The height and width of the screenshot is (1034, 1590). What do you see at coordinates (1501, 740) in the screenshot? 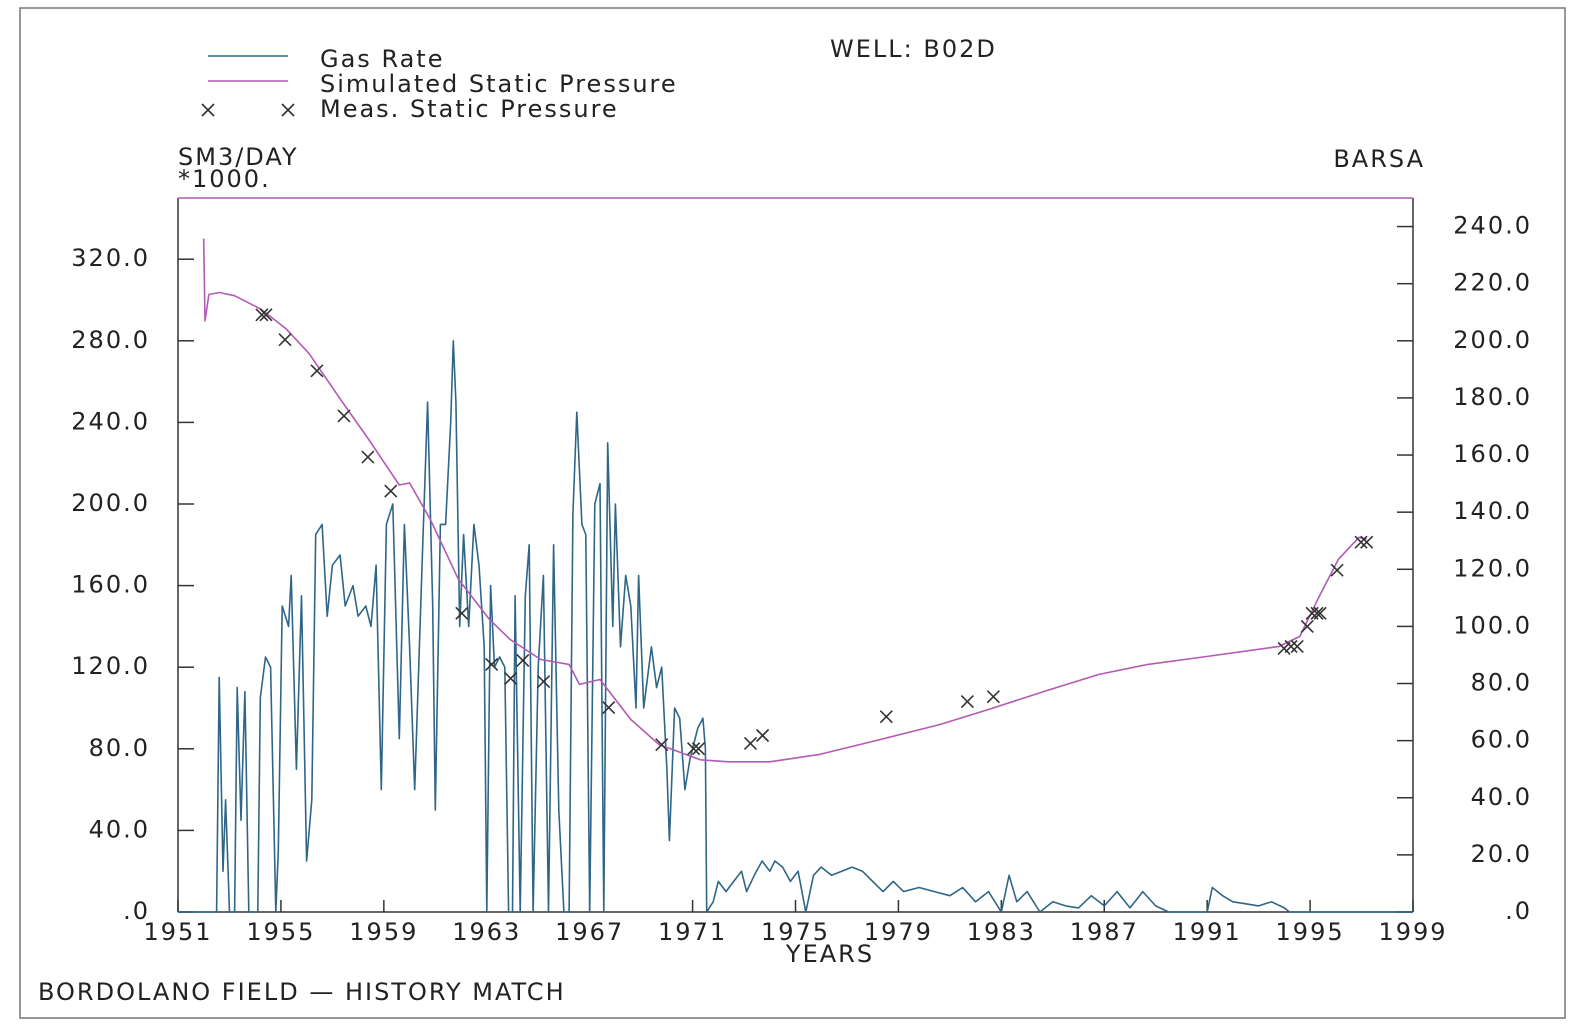
I see `y2-tick-label: 60.0` at bounding box center [1501, 740].